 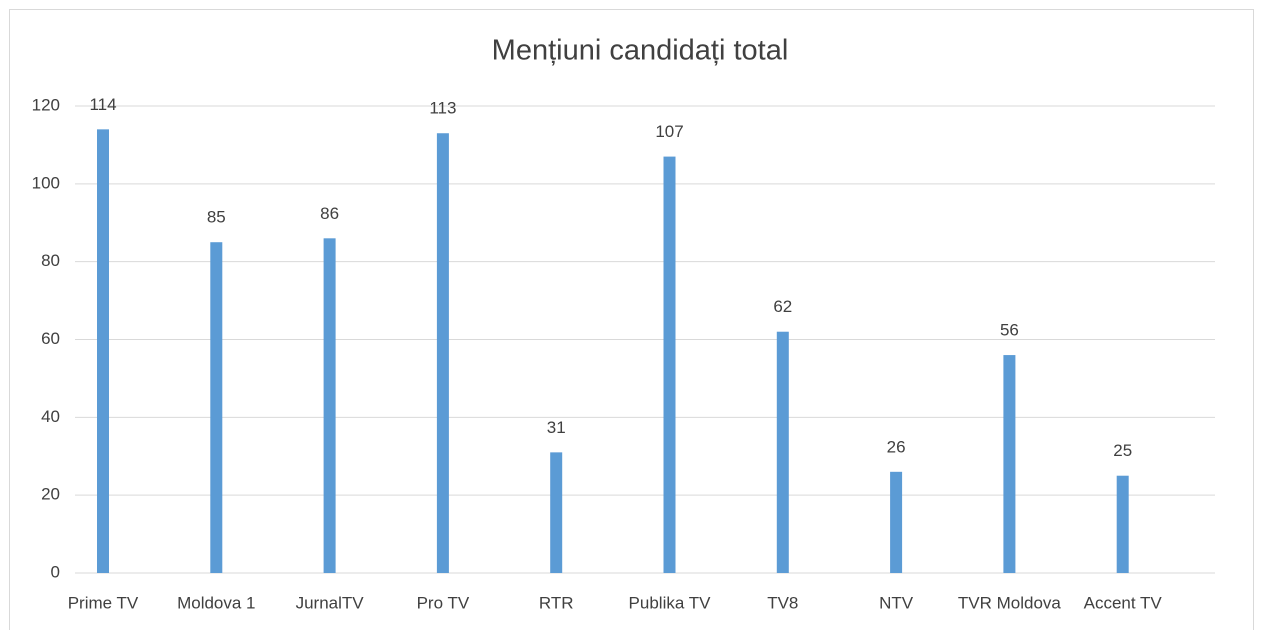 What do you see at coordinates (669, 131) in the screenshot?
I see `data-label: 107` at bounding box center [669, 131].